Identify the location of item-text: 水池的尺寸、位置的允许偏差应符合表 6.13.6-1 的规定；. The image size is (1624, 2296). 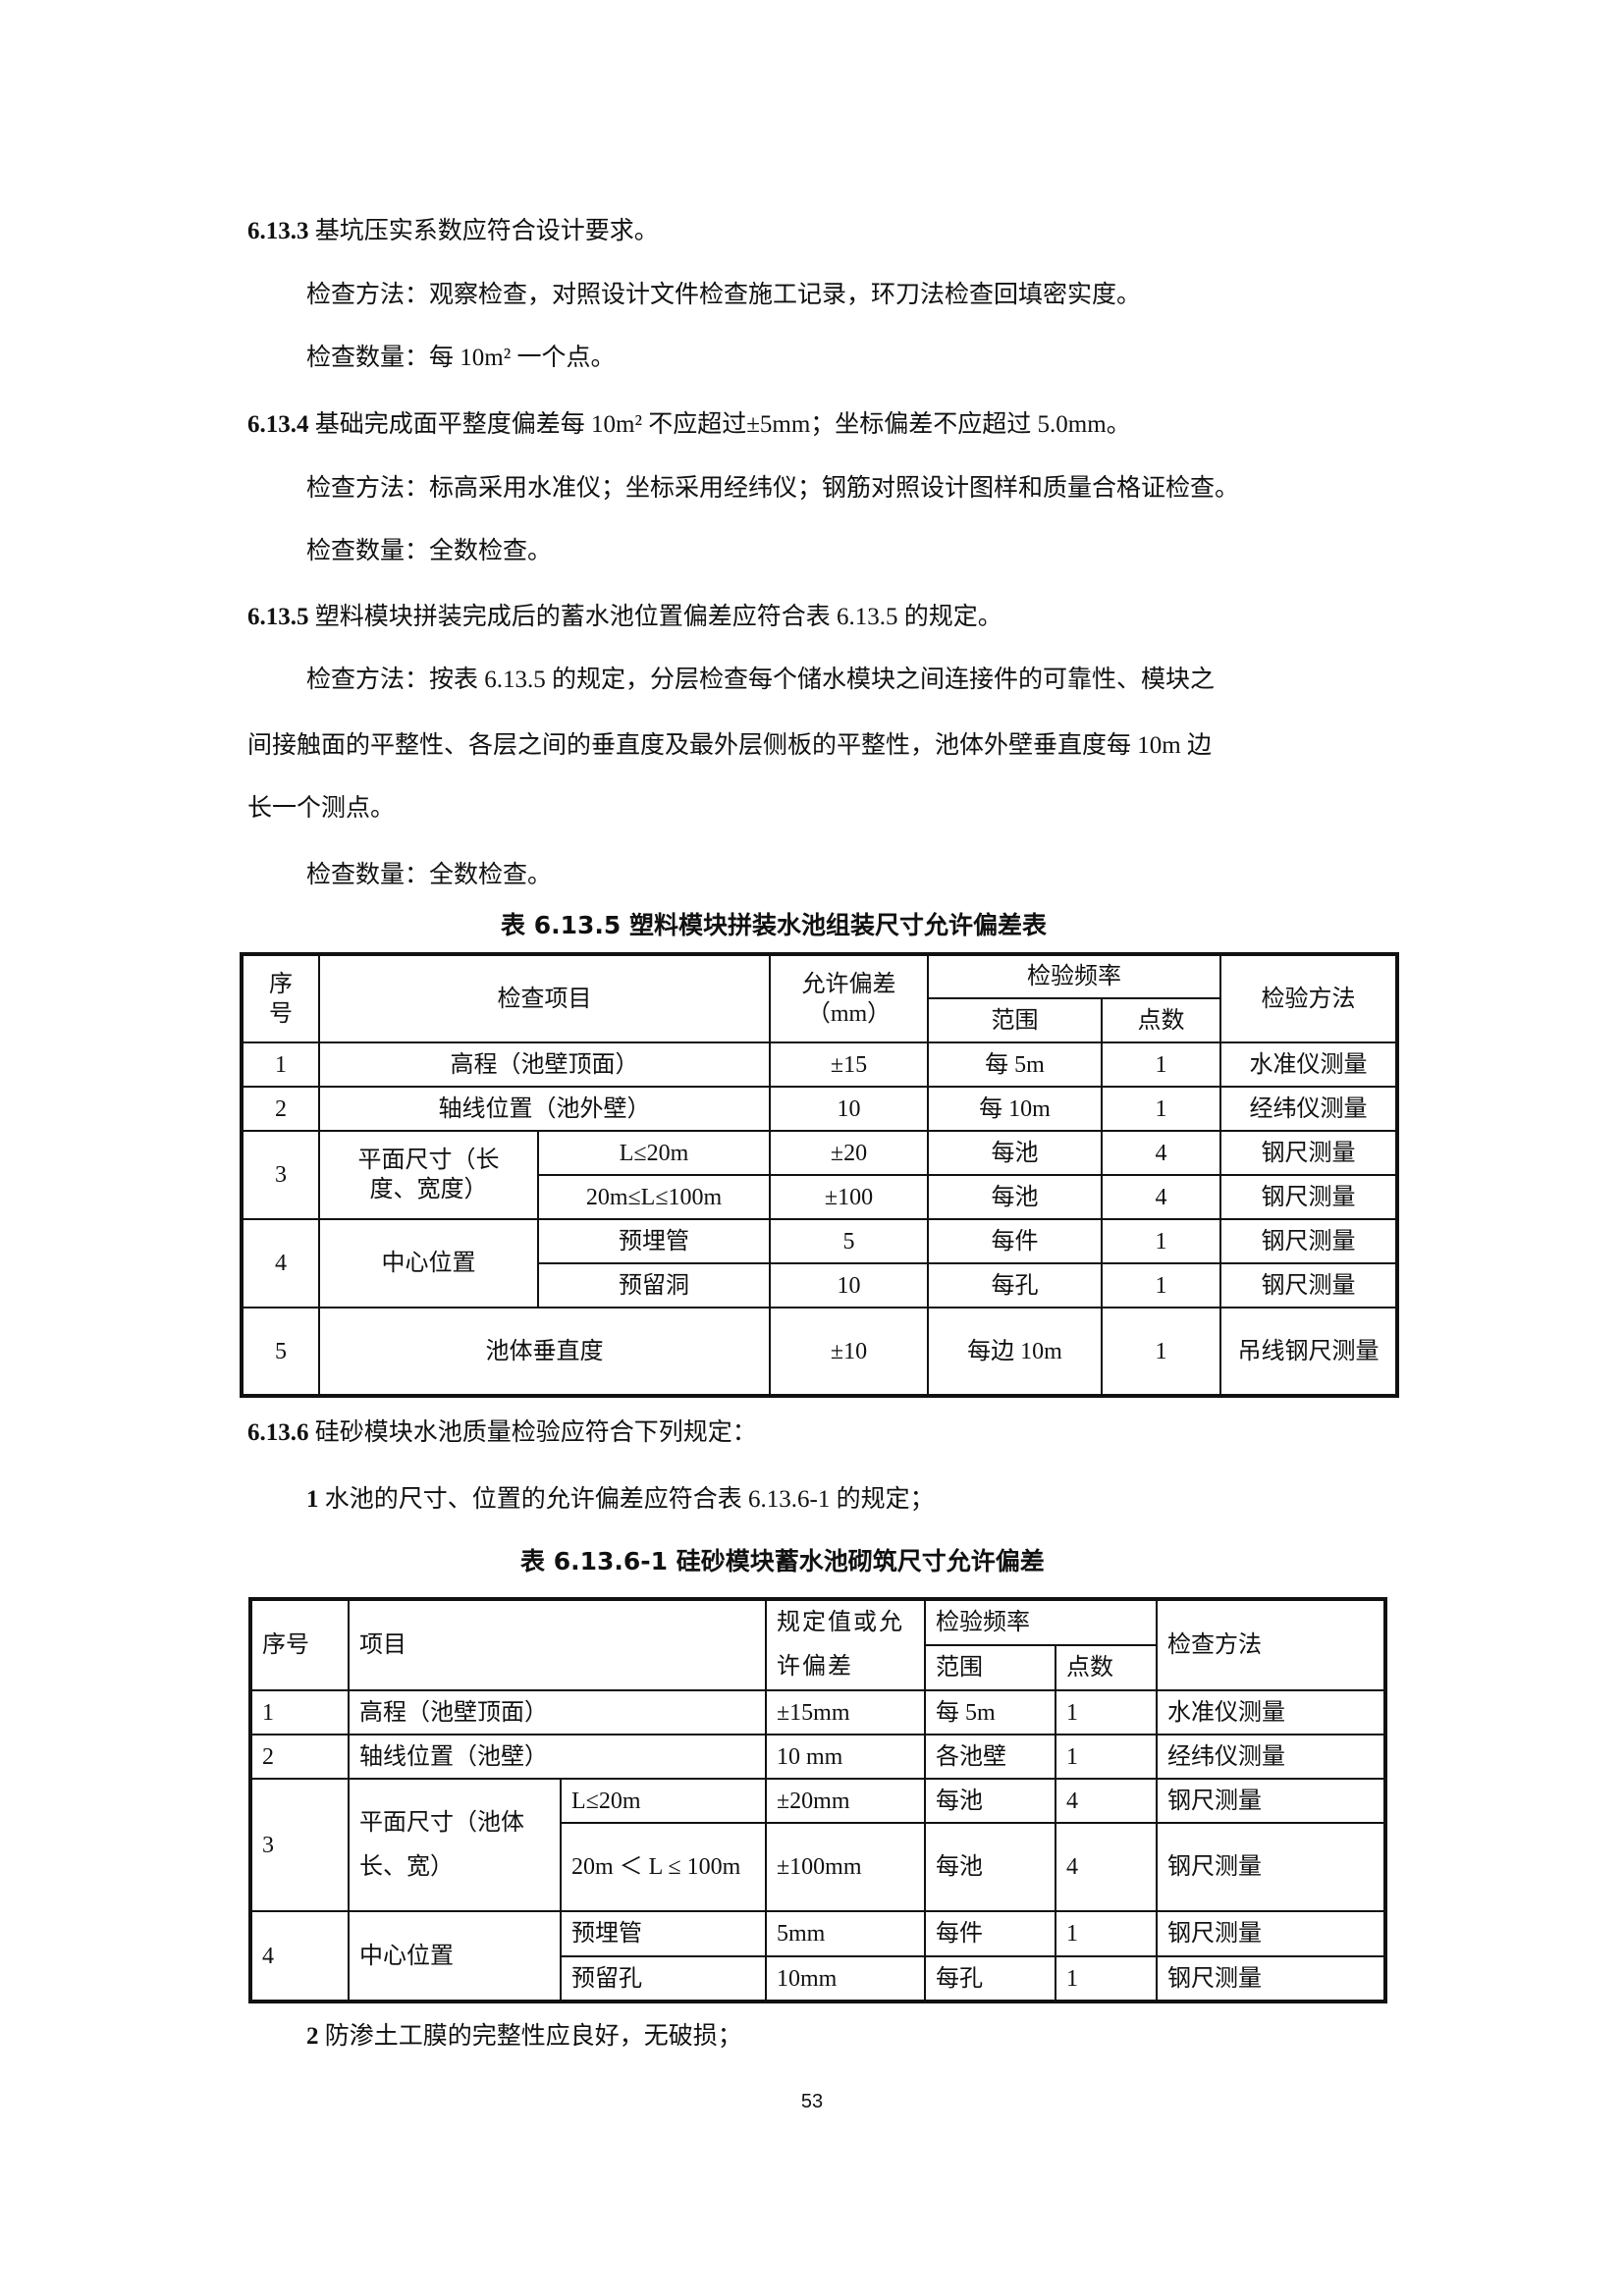
(626, 1499).